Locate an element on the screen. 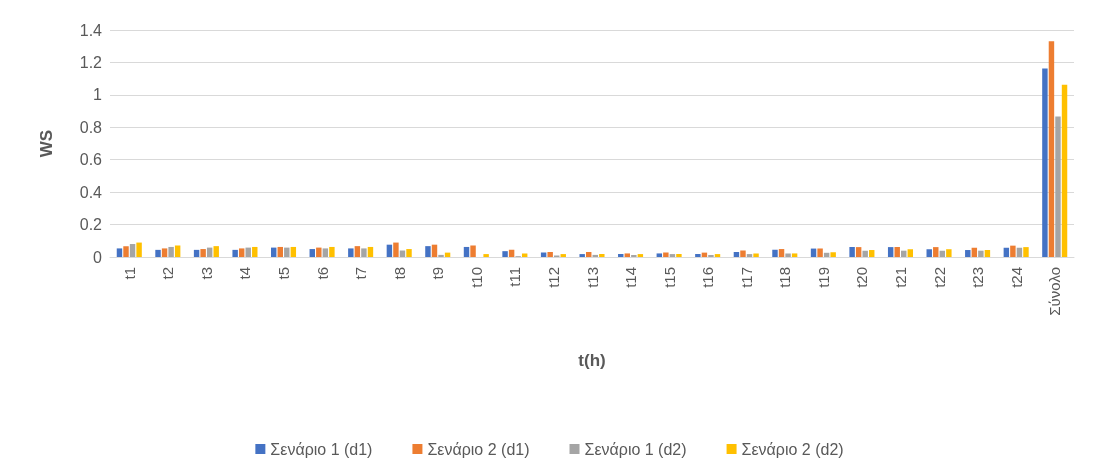 The height and width of the screenshot is (472, 1099). x-tick-label: t15 is located at coordinates (669, 277).